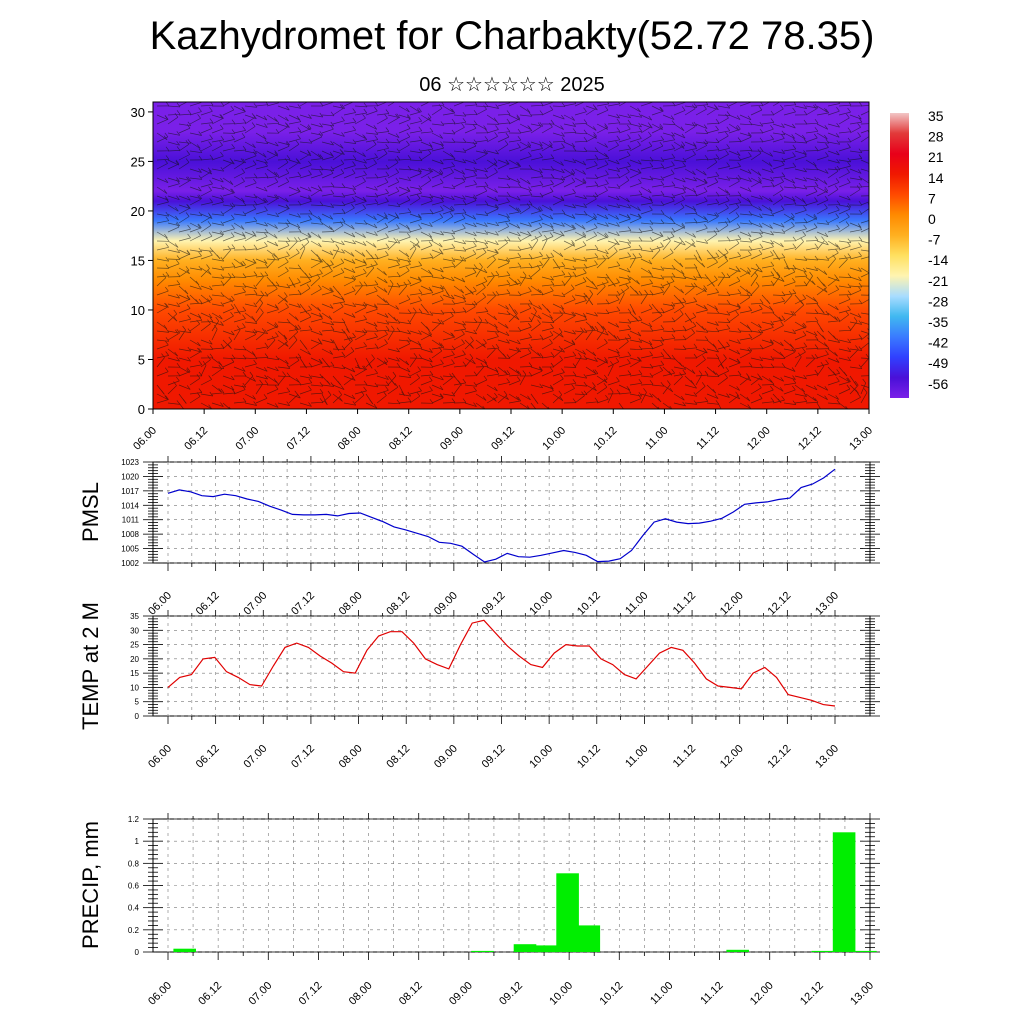 The width and height of the screenshot is (1024, 1024). Describe the element at coordinates (130, 563) in the screenshot. I see `y-tick-label: 1002` at that location.